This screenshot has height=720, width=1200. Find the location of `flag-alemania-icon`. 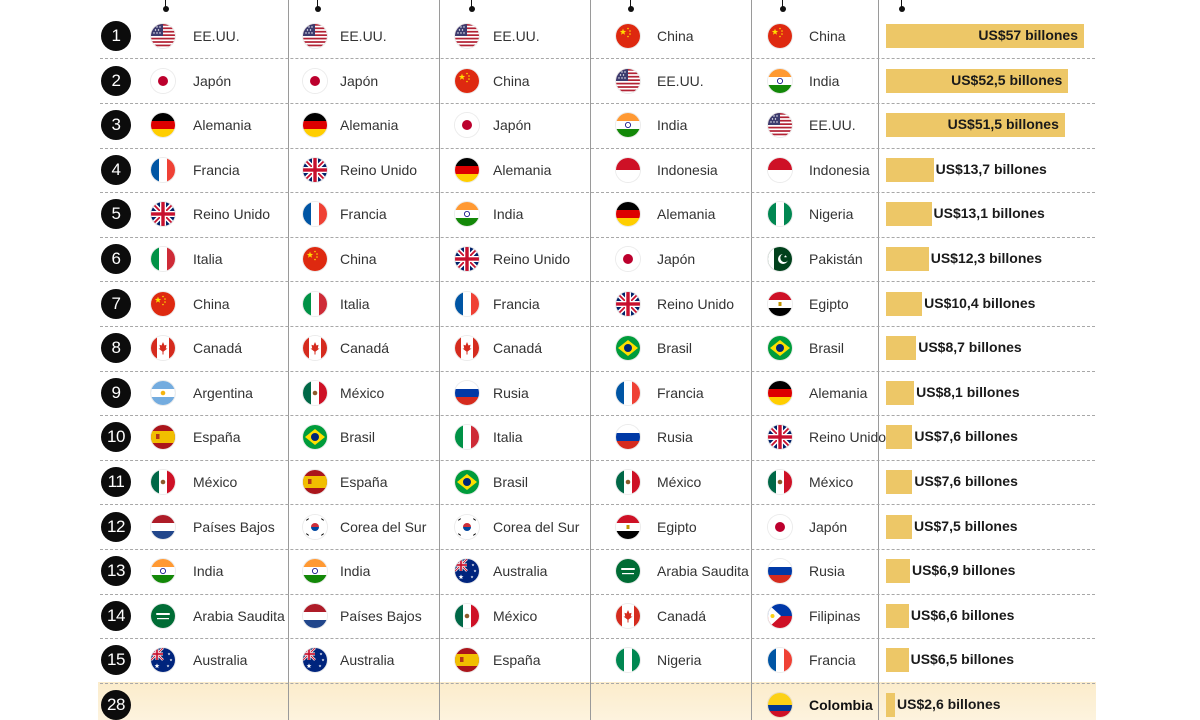

flag-alemania-icon is located at coordinates (467, 169).